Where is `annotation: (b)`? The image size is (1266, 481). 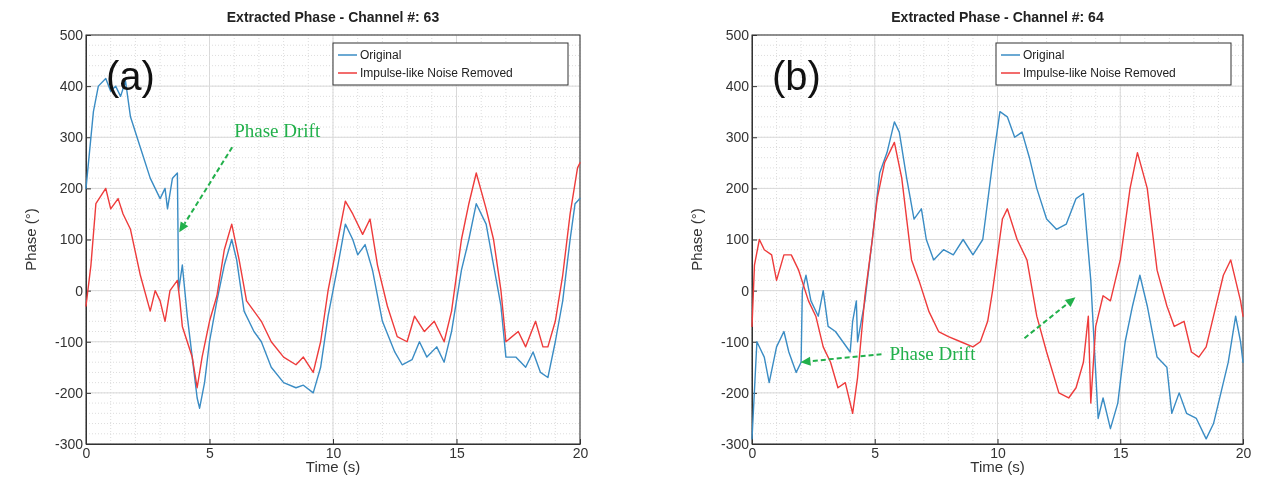 annotation: (b) is located at coordinates (796, 76).